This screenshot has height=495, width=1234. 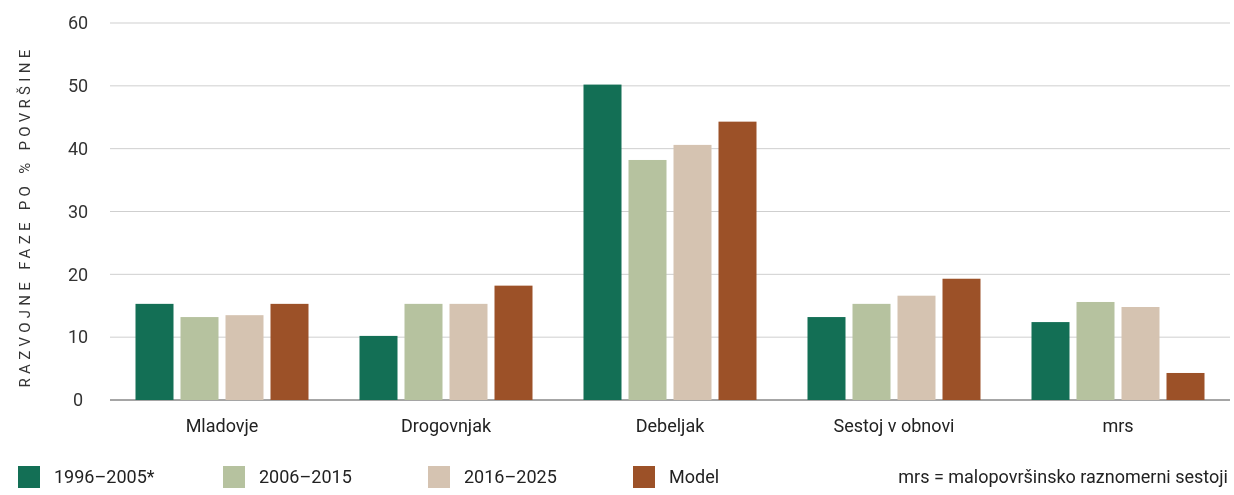 What do you see at coordinates (78, 211) in the screenshot?
I see `y-tick-label: 30` at bounding box center [78, 211].